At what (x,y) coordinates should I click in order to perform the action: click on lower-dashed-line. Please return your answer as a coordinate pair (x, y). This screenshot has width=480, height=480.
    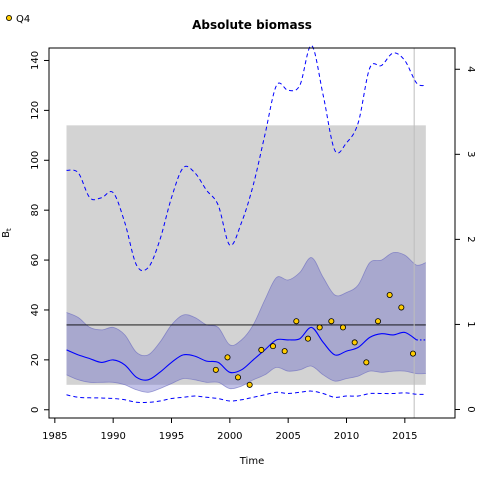
    Looking at the image, I should click on (246, 397).